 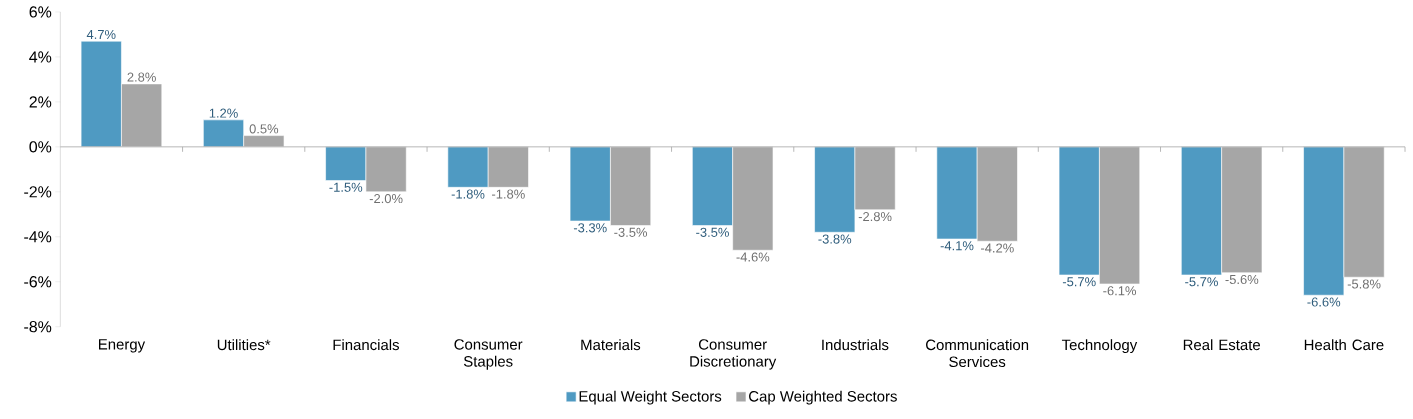 What do you see at coordinates (366, 344) in the screenshot?
I see `x-tick-label: Financials` at bounding box center [366, 344].